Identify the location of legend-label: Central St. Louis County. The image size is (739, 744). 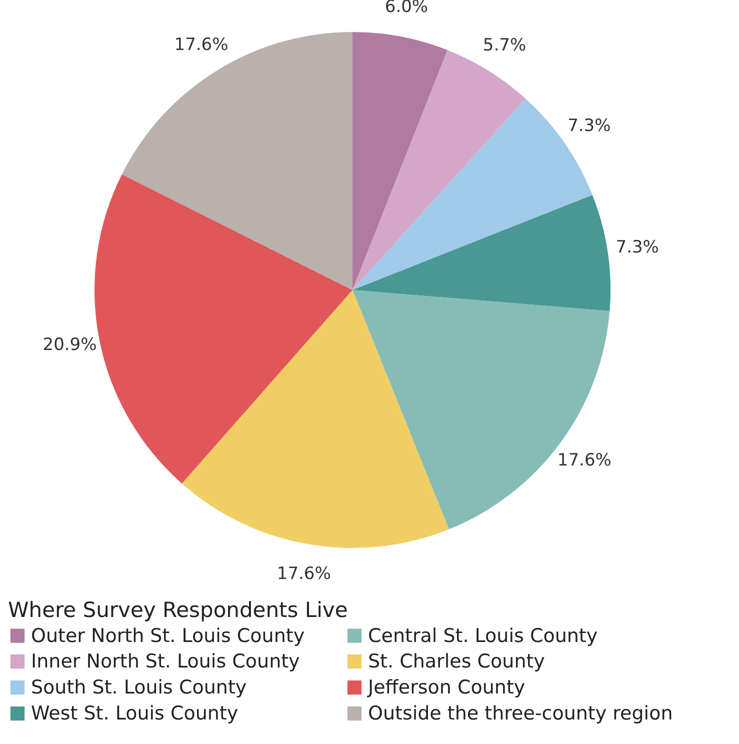
(483, 635).